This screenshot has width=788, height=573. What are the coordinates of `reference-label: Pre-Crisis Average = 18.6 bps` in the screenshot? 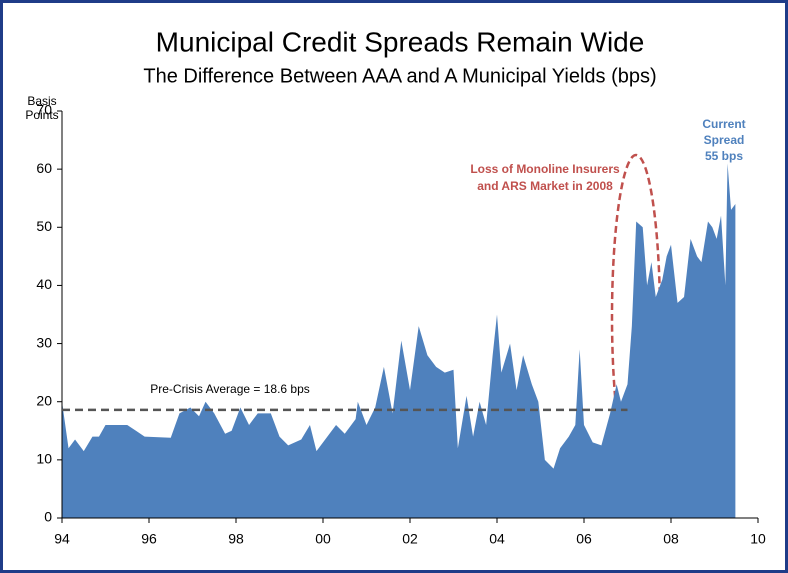 It's located at (230, 389).